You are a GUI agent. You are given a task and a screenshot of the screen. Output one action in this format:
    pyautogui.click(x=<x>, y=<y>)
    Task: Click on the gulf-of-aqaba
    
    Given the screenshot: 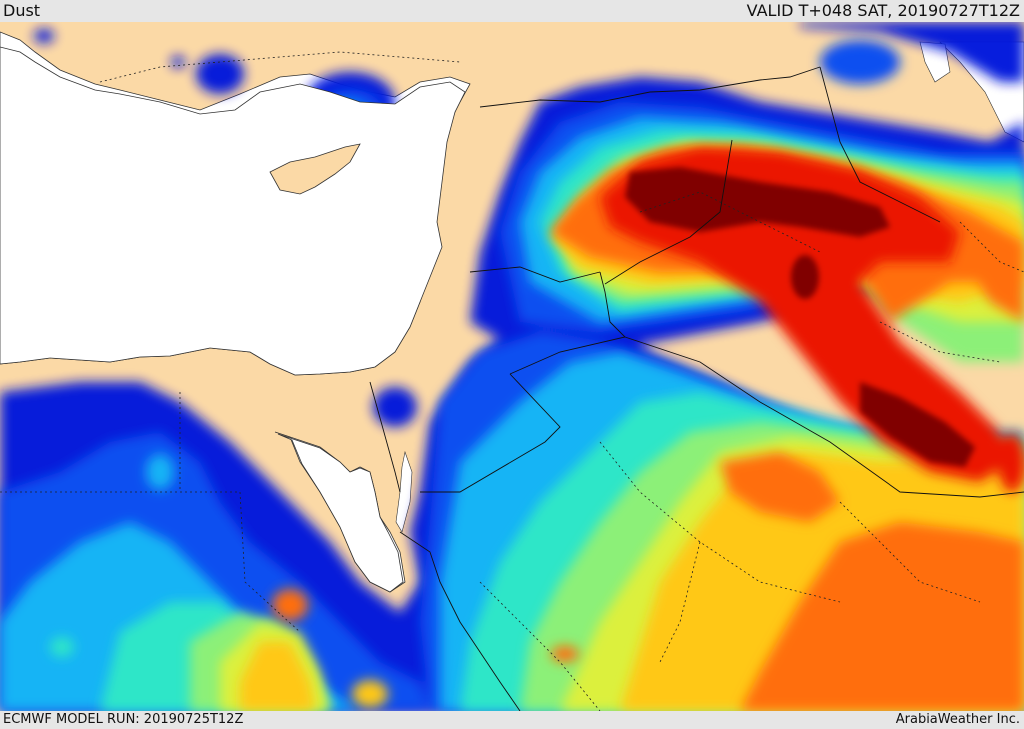 What is the action you would take?
    pyautogui.click(x=404, y=491)
    